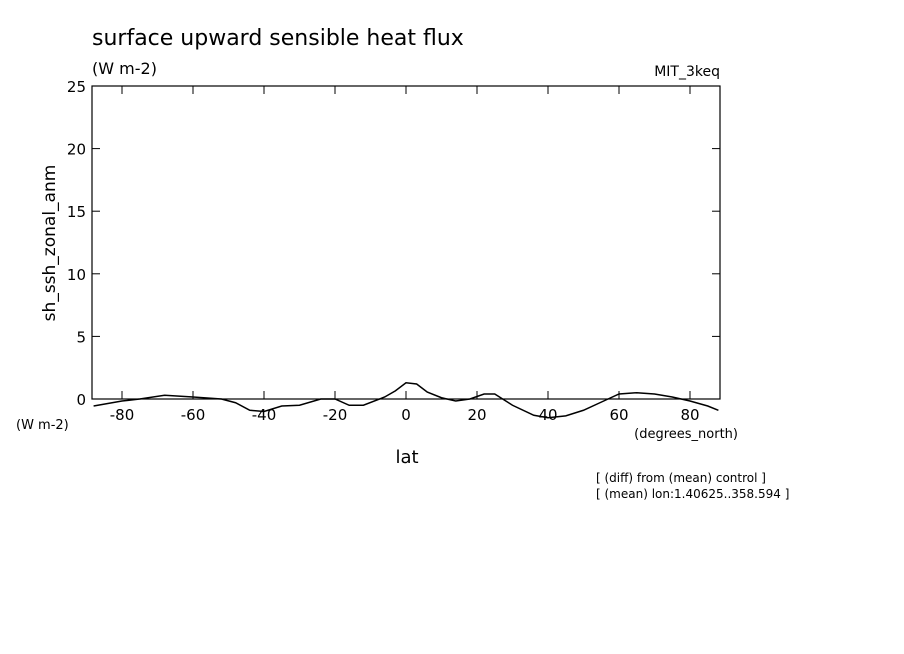 The image size is (904, 654). I want to click on y-tick-label: 25, so click(76, 87).